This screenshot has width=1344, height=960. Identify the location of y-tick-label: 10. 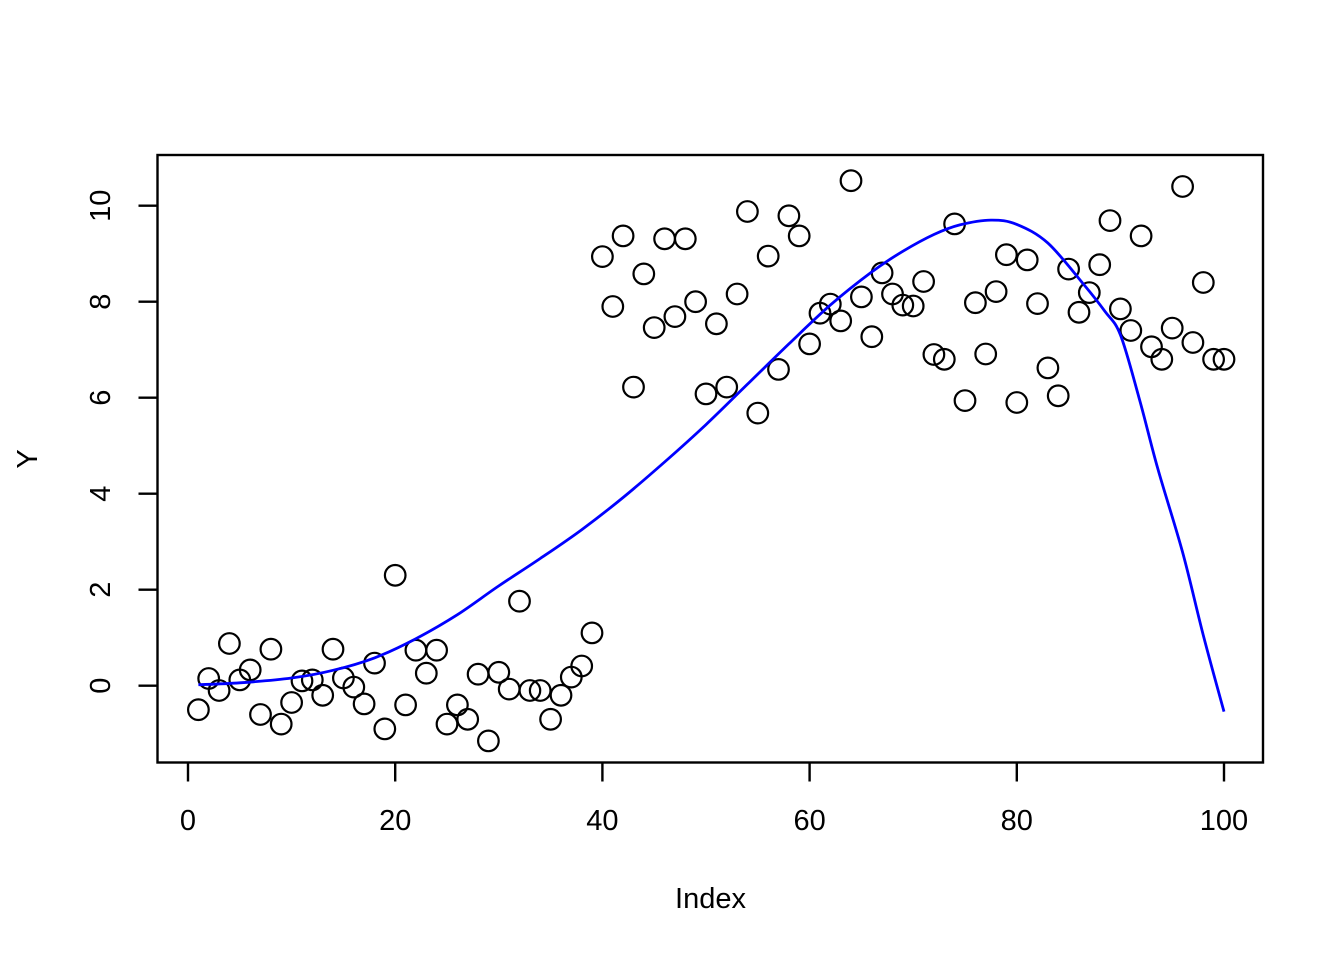
(101, 206).